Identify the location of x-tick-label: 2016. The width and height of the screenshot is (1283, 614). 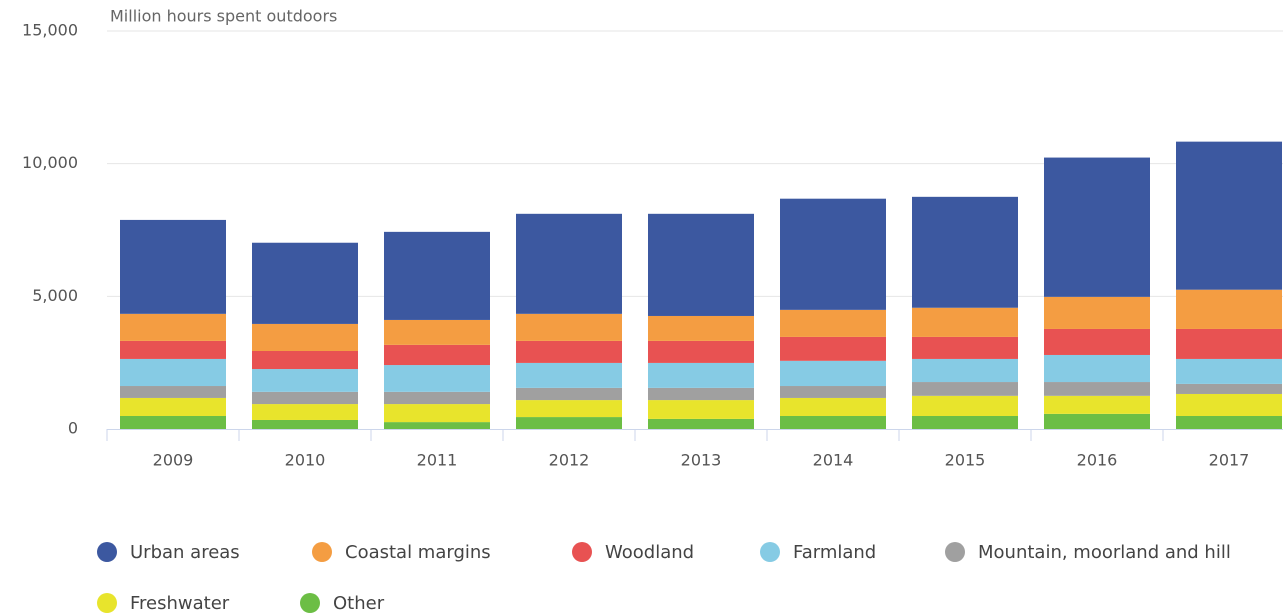
(1097, 460).